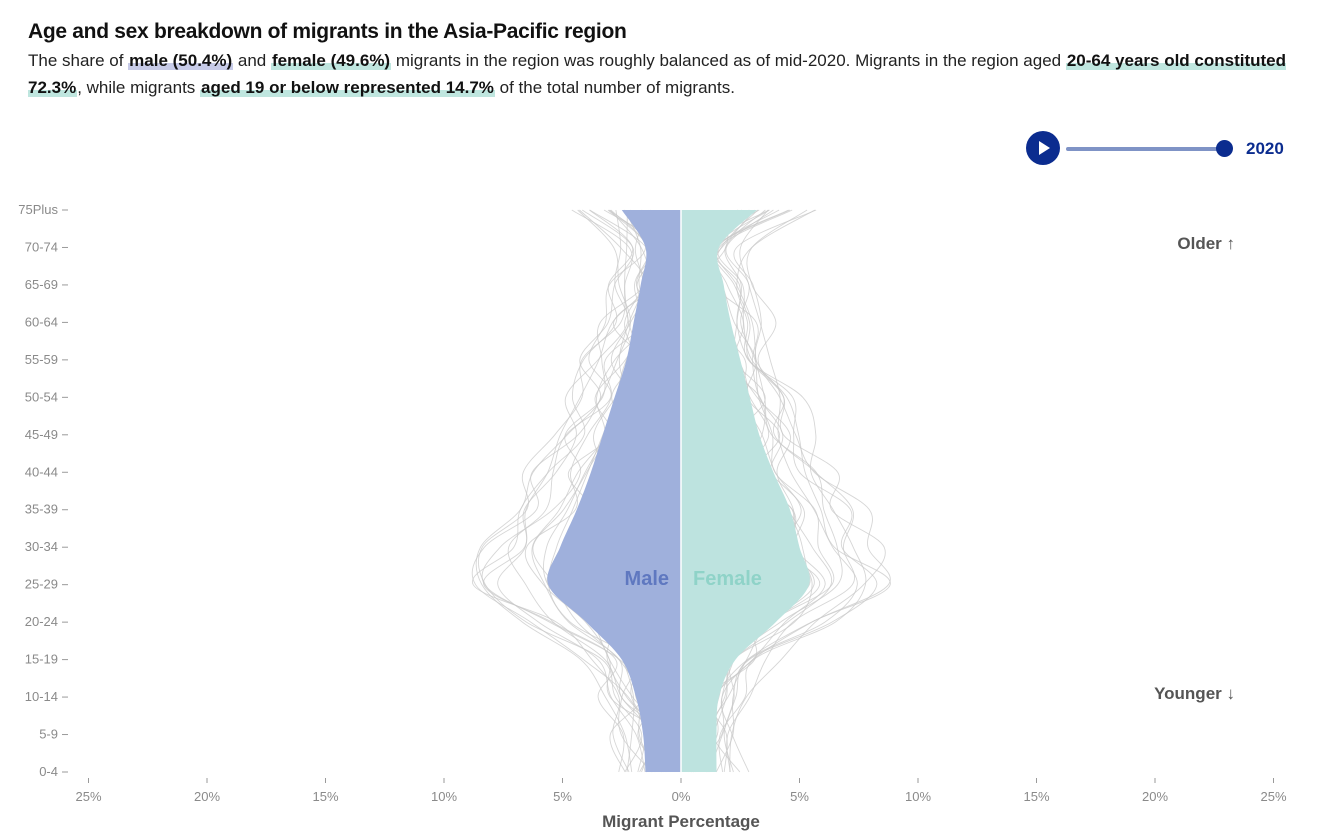 The width and height of the screenshot is (1334, 834). I want to click on play-button, so click(1043, 148).